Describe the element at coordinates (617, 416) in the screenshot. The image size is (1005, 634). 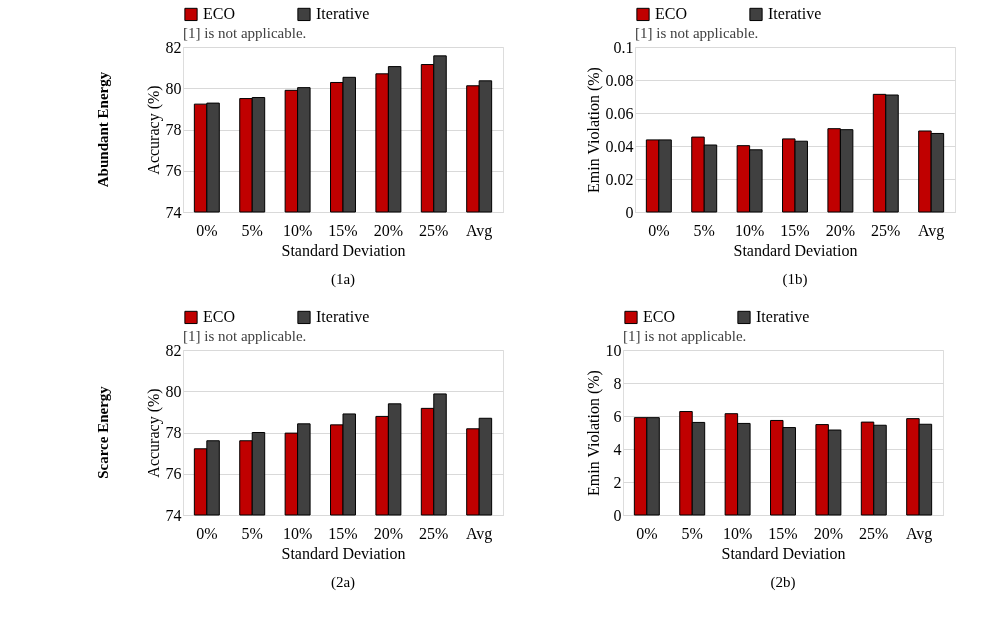
I see `y-tick-label: 6` at that location.